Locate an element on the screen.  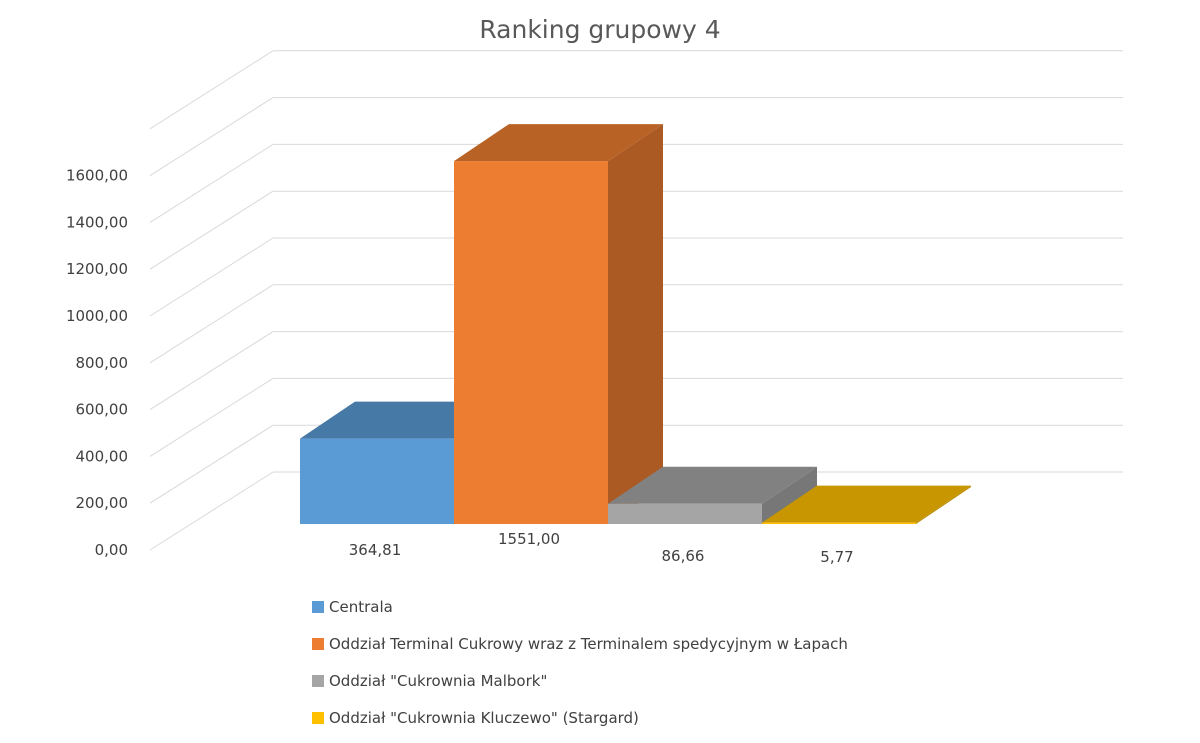
y-tick-label: 200,00 is located at coordinates (102, 503).